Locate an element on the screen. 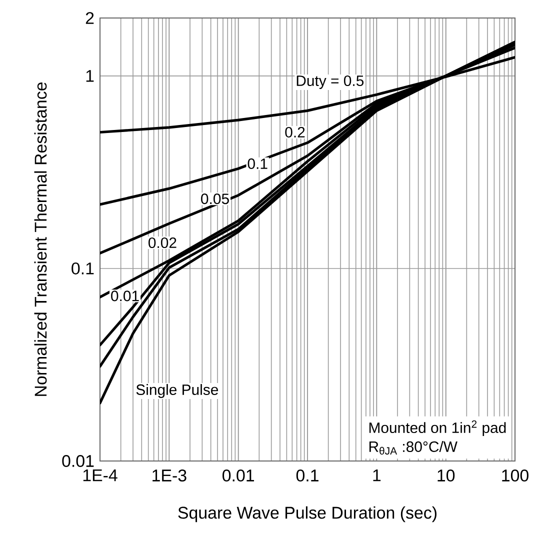  annotation: 0.01 is located at coordinates (125, 296).